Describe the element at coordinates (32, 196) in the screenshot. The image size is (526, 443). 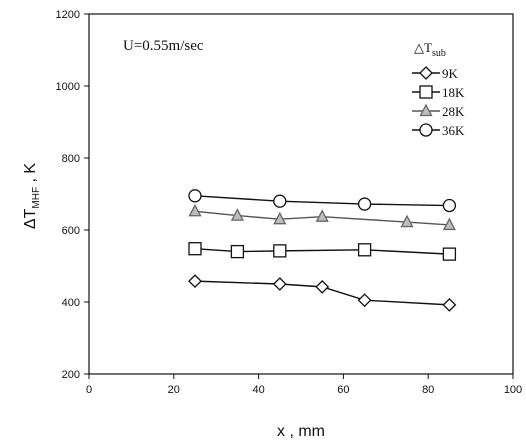
I see `y-axis-title: ΔTMHF , K` at that location.